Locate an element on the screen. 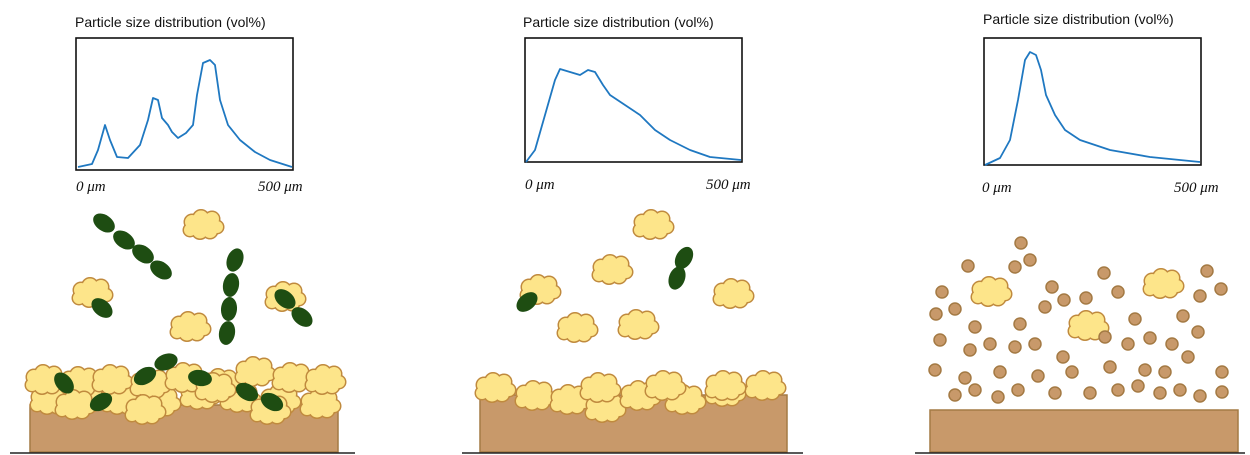 The height and width of the screenshot is (455, 1250). chart-title: Particle size distribution (vol%) is located at coordinates (618, 22).